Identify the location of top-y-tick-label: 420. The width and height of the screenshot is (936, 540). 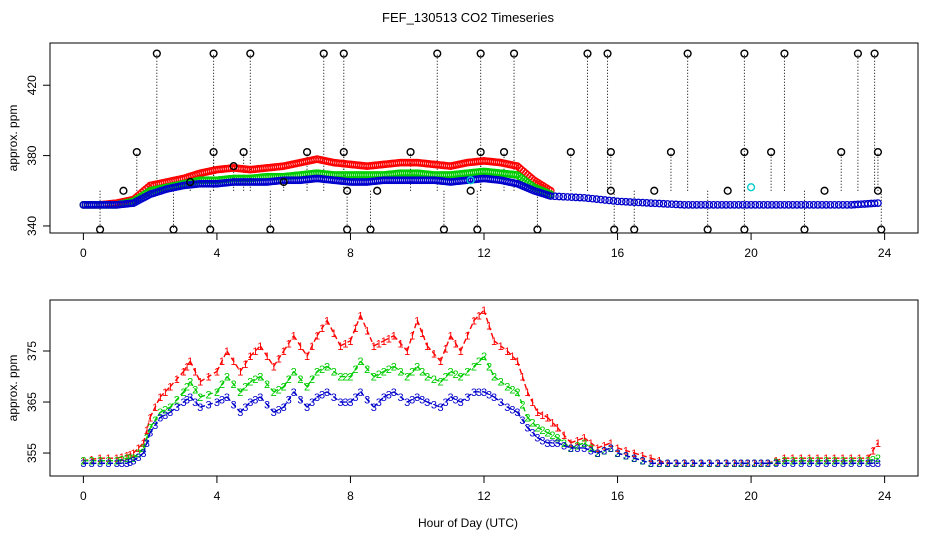
(32, 85).